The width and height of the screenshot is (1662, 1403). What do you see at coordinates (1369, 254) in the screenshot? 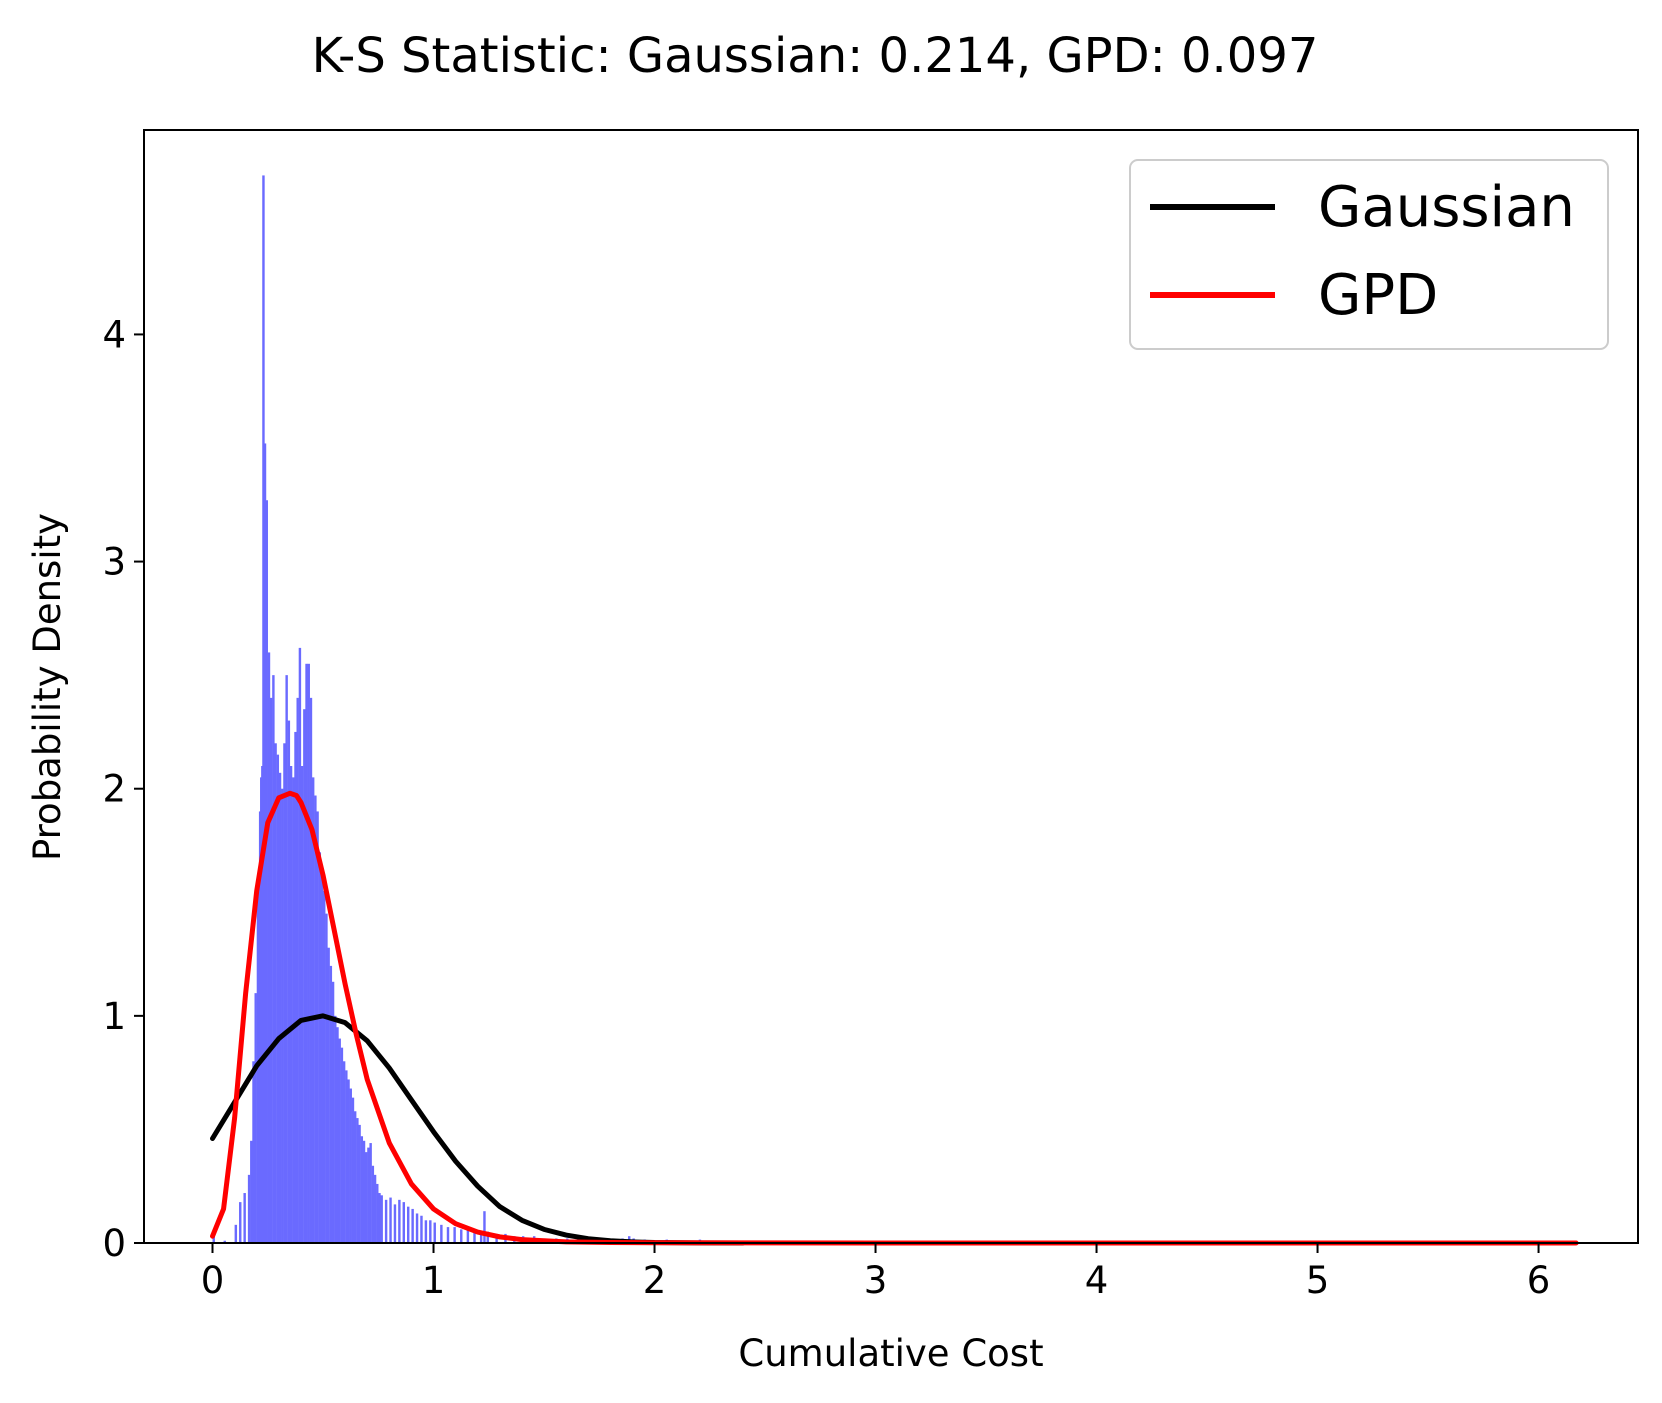
I see `legend: Gaussian GPD` at bounding box center [1369, 254].